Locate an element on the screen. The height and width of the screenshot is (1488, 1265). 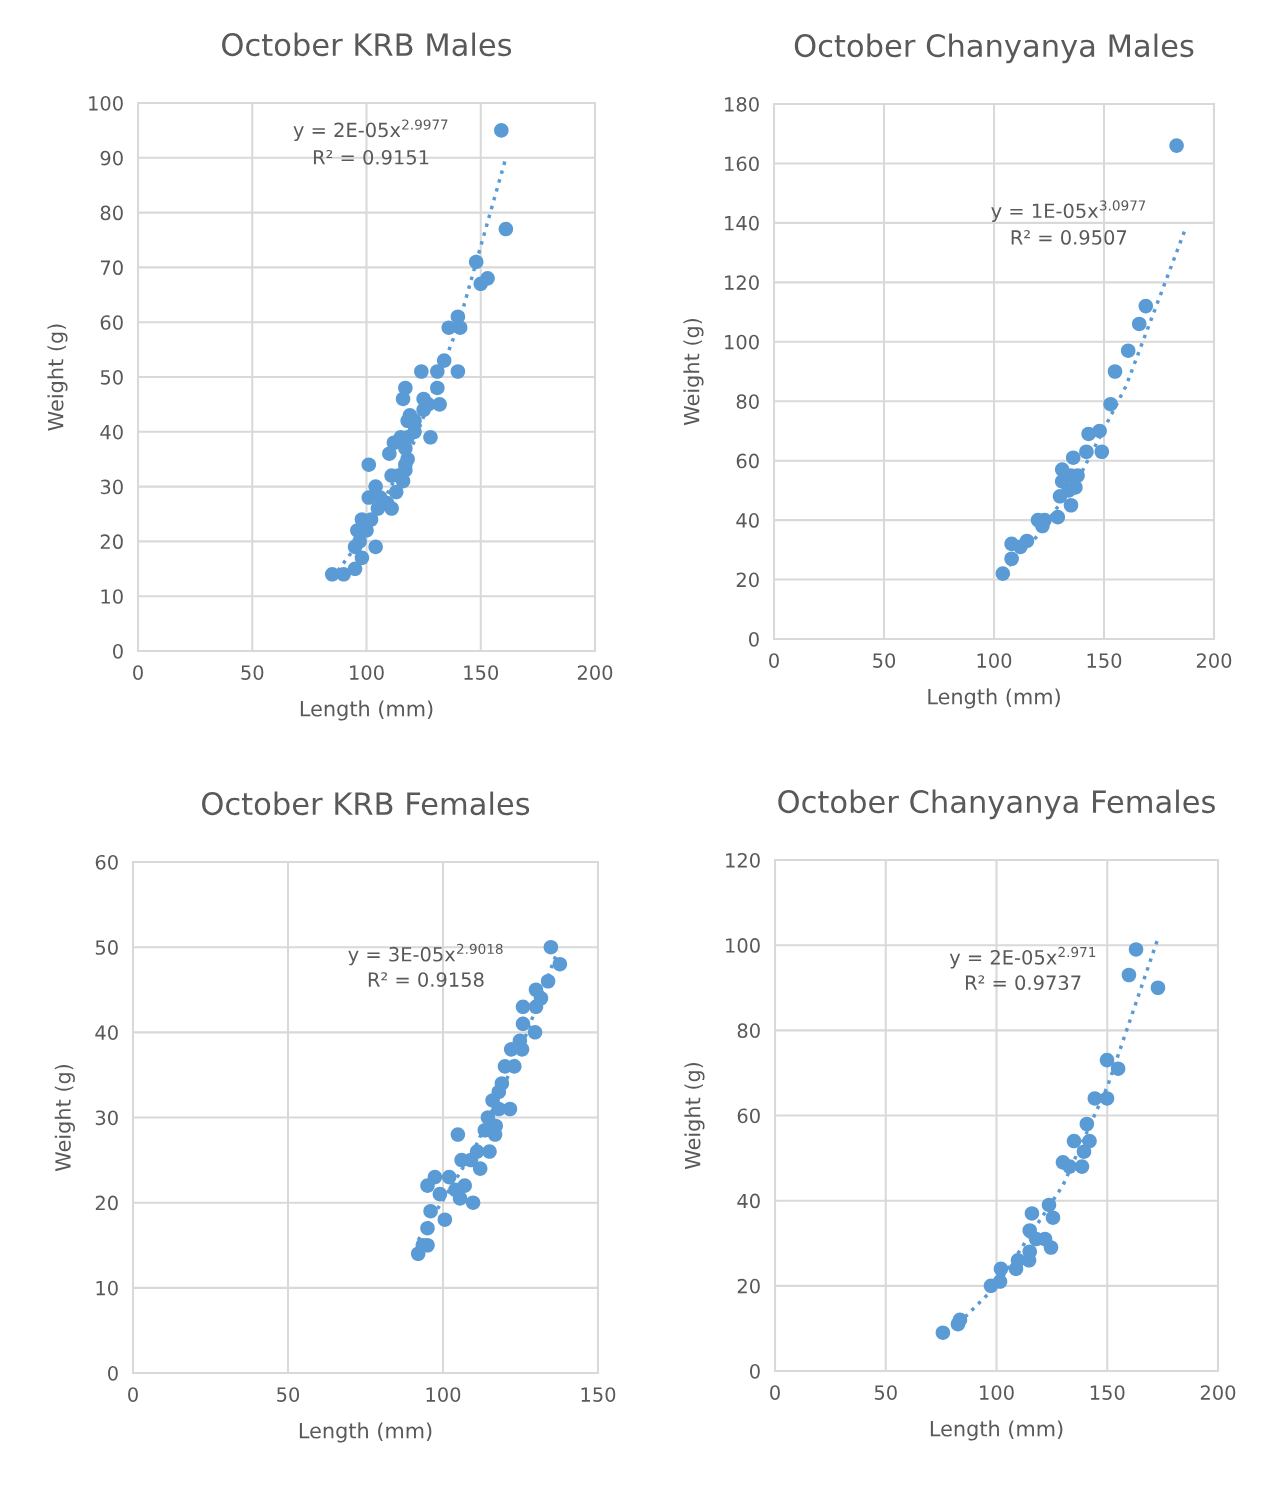
annotation: y = 3E-05x$^{2.9018}$ is located at coordinates (425, 954).